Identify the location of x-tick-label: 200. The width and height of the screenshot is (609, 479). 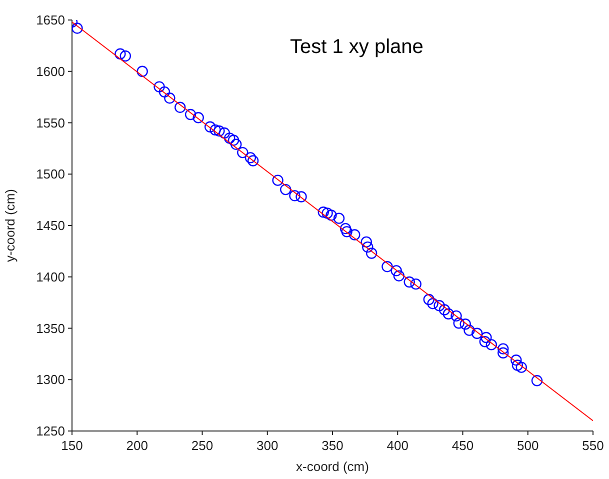
(137, 446).